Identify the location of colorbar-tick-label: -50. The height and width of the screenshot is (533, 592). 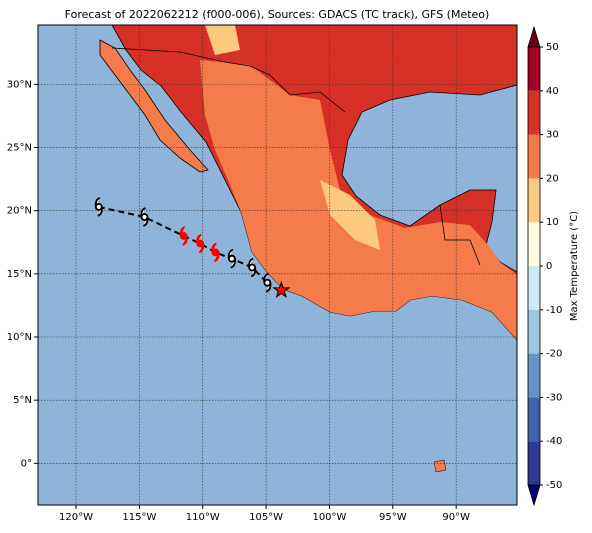
(554, 485).